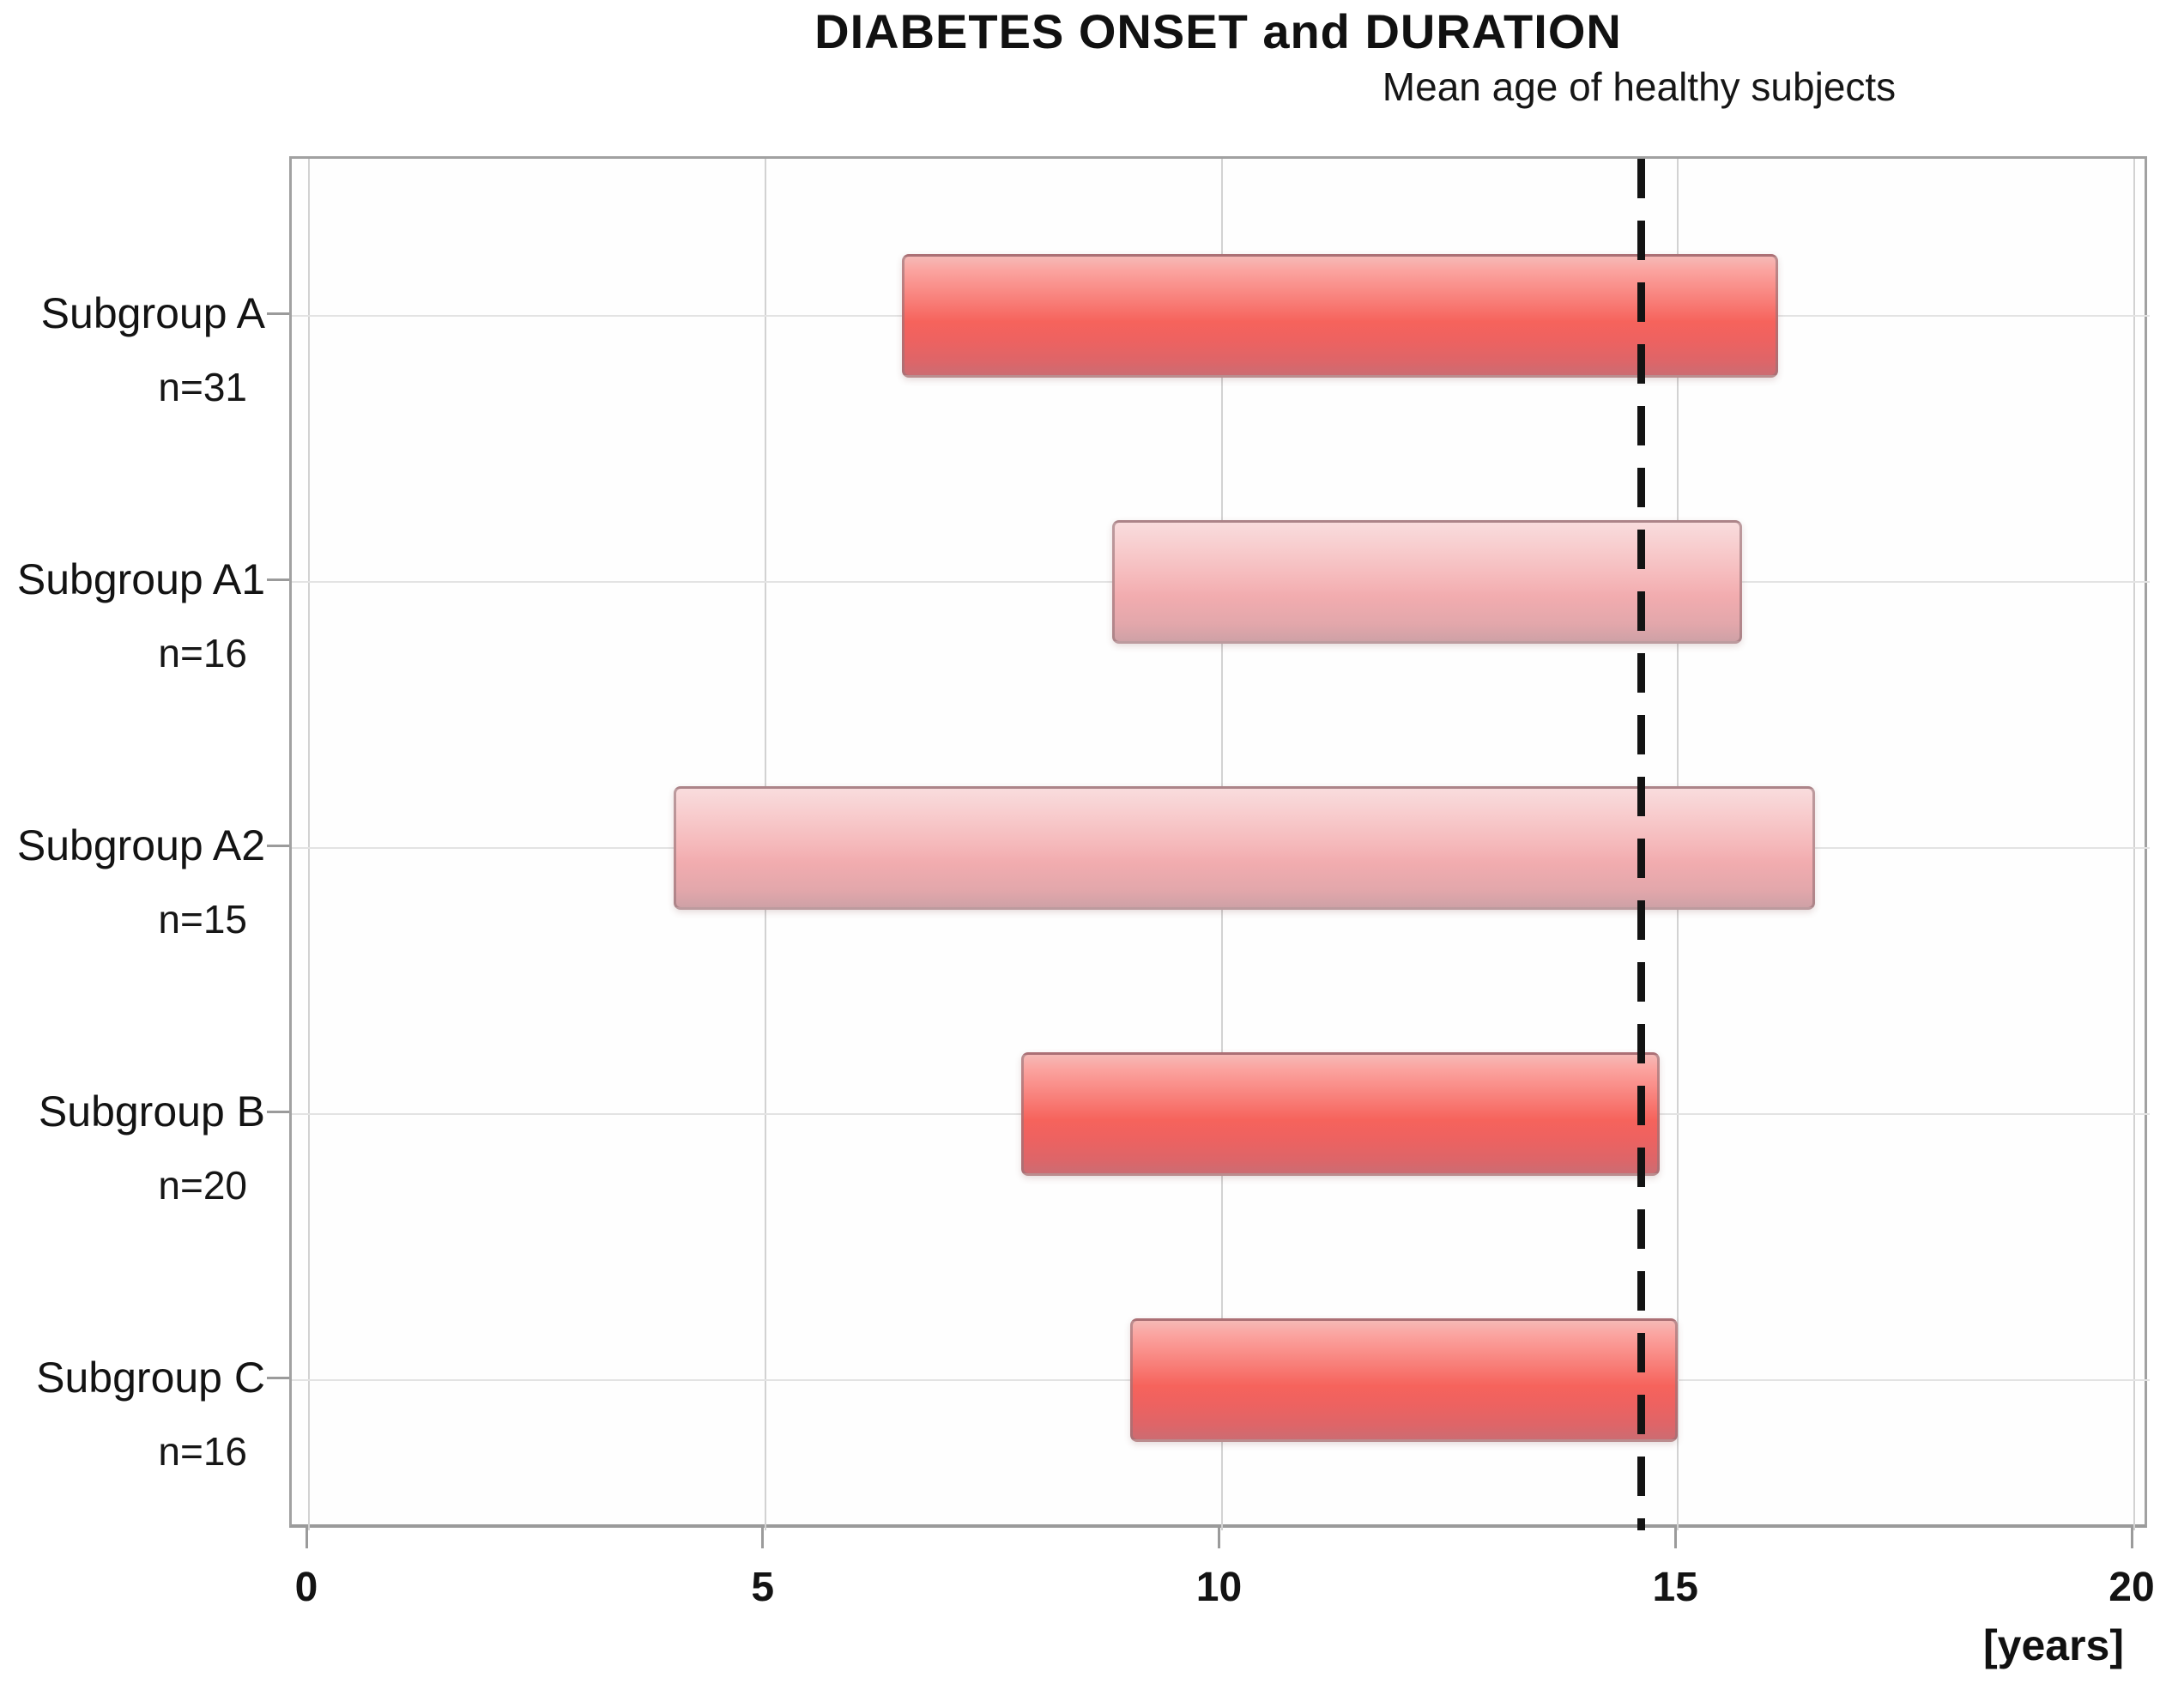 The width and height of the screenshot is (2172, 1708). What do you see at coordinates (1218, 31) in the screenshot?
I see `chart-title: DIABETES ONSET and DURATION` at bounding box center [1218, 31].